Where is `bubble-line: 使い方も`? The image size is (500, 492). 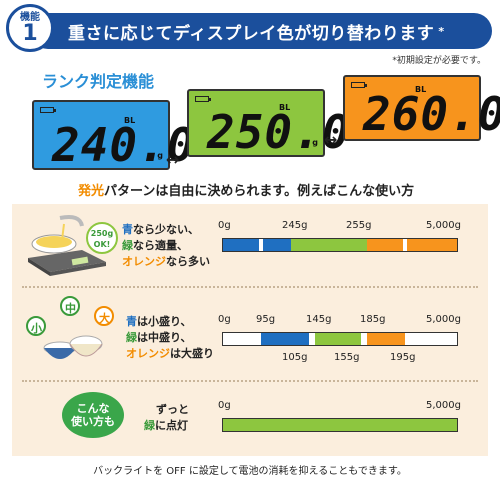
bubble-line: 使い方も is located at coordinates (93, 421).